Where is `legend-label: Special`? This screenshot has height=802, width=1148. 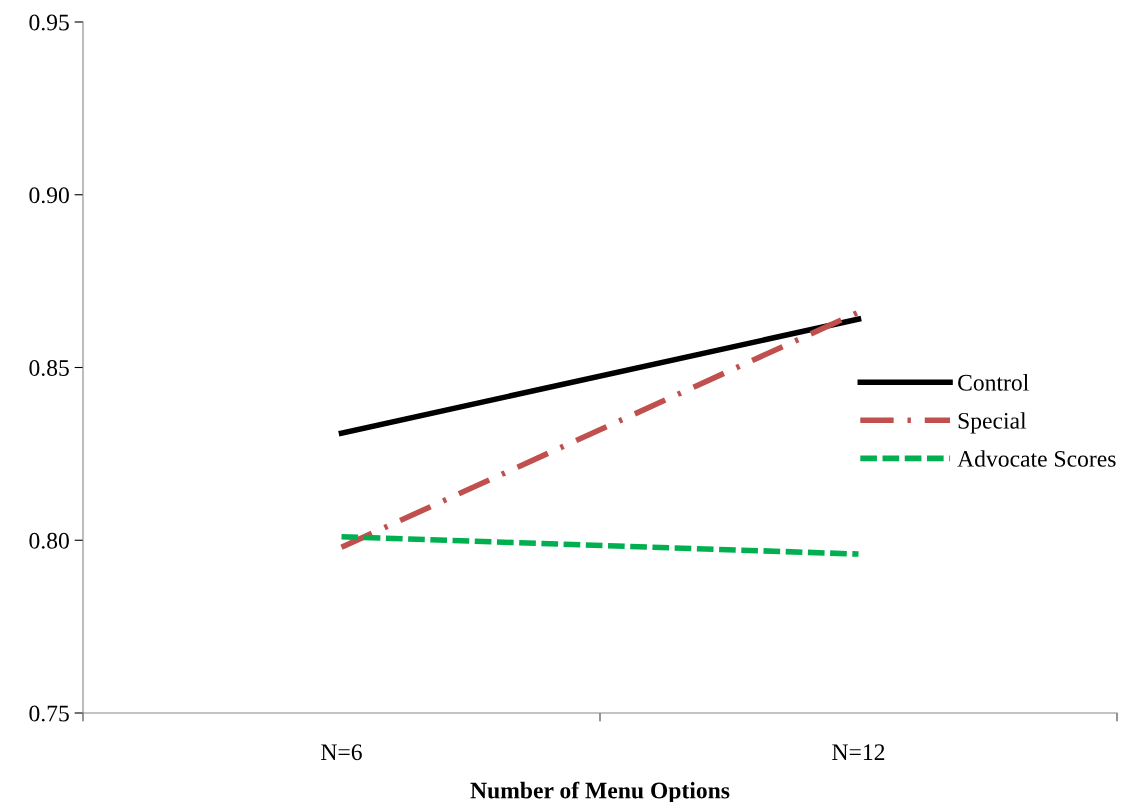 legend-label: Special is located at coordinates (992, 423).